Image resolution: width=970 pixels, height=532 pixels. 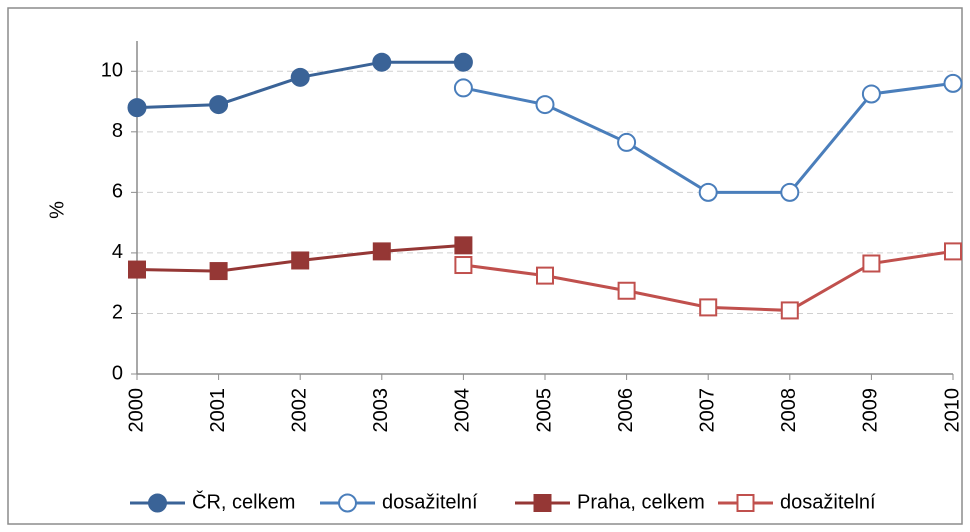 What do you see at coordinates (626, 410) in the screenshot?
I see `x-tick-label: 2006` at bounding box center [626, 410].